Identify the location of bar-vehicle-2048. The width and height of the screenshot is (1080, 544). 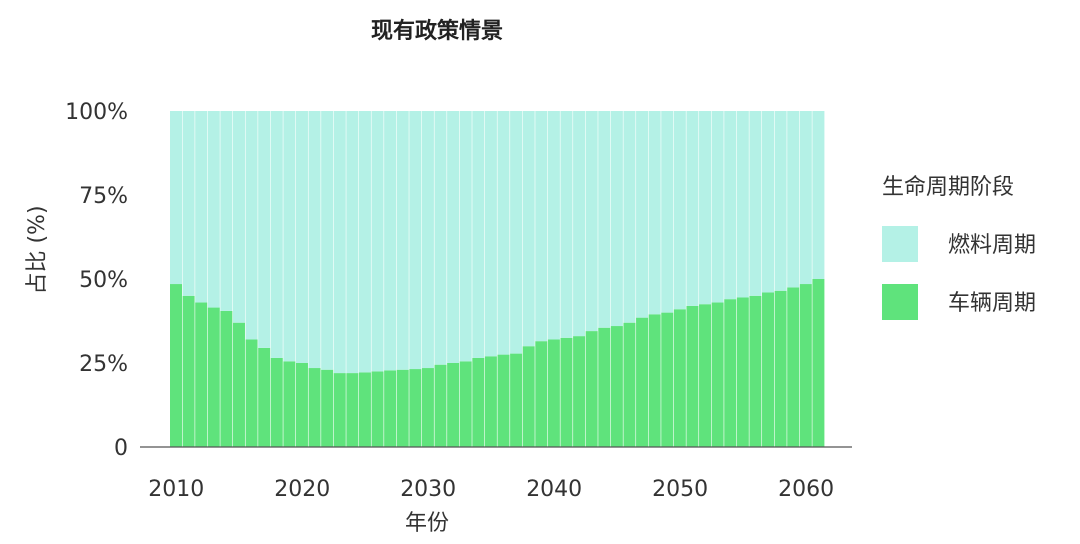
(654, 380).